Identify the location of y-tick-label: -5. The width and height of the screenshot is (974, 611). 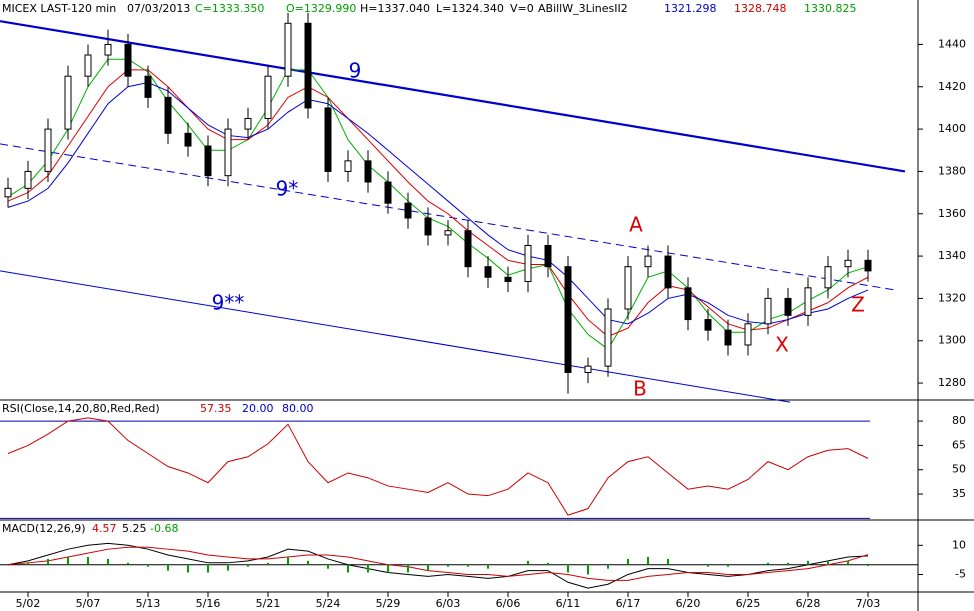
(960, 573).